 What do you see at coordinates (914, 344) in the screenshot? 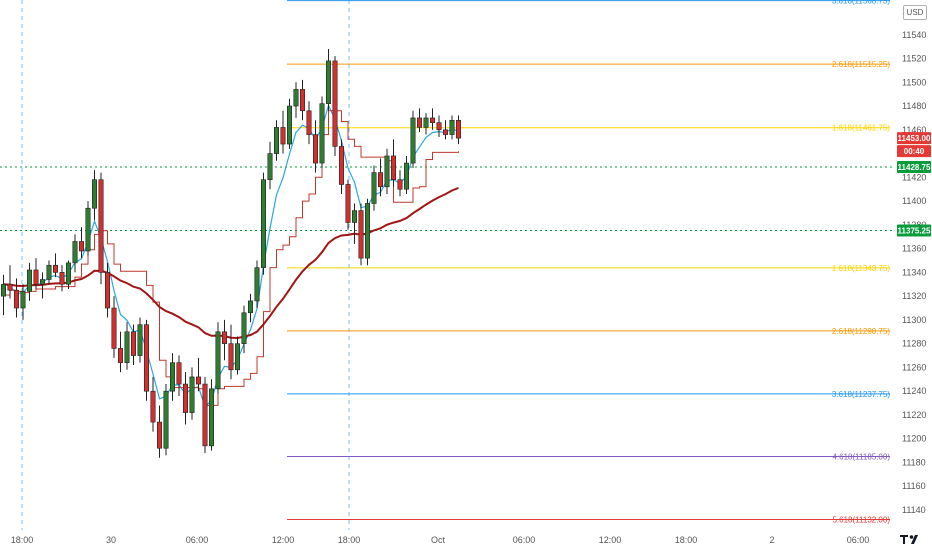
I see `price-tick-label: 11280` at bounding box center [914, 344].